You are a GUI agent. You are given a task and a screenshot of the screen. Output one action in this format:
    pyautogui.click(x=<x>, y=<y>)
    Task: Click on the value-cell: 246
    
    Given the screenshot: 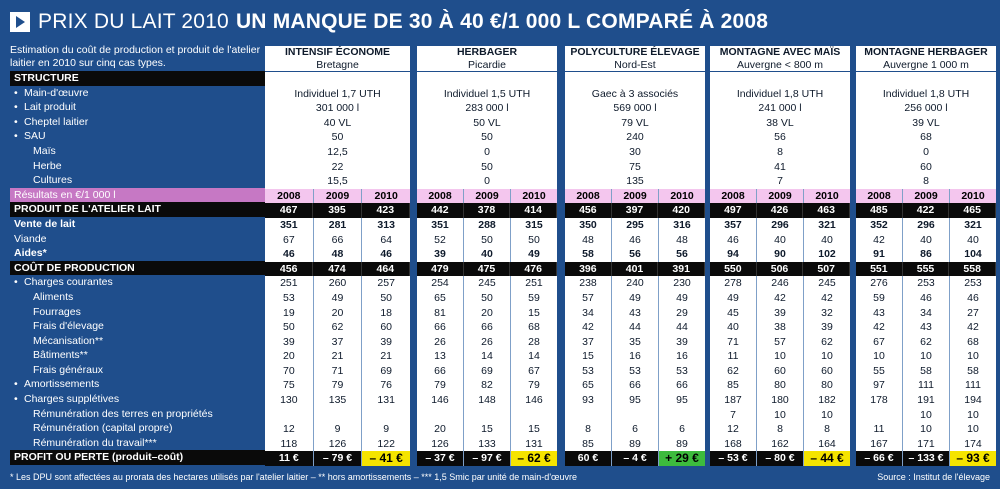 What is the action you would take?
    pyautogui.click(x=780, y=283)
    